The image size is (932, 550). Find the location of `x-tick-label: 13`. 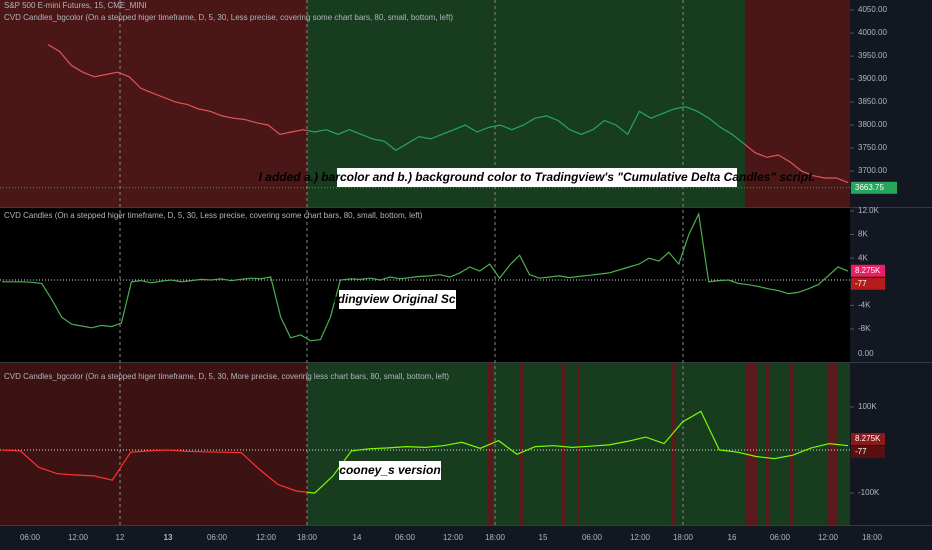

x-tick-label: 13 is located at coordinates (168, 537).